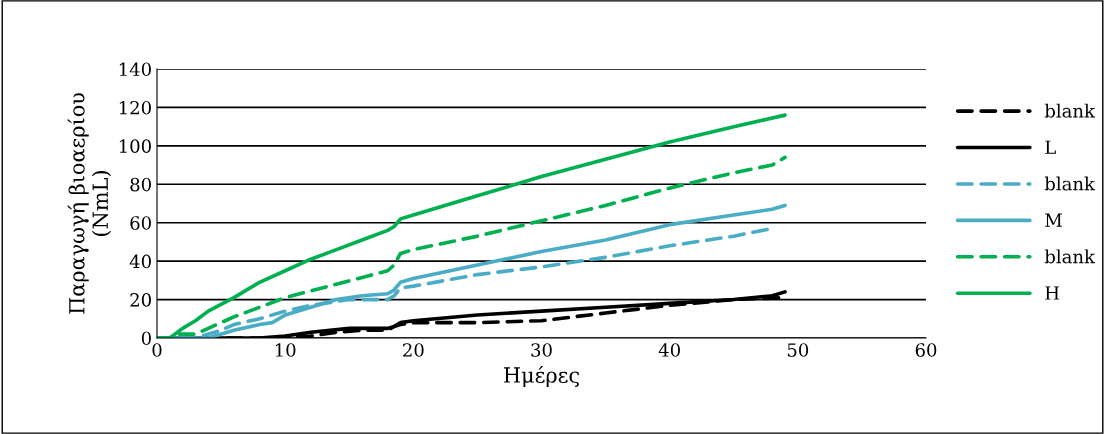 The height and width of the screenshot is (434, 1105). Describe the element at coordinates (285, 350) in the screenshot. I see `x-tick-label: 10` at that location.